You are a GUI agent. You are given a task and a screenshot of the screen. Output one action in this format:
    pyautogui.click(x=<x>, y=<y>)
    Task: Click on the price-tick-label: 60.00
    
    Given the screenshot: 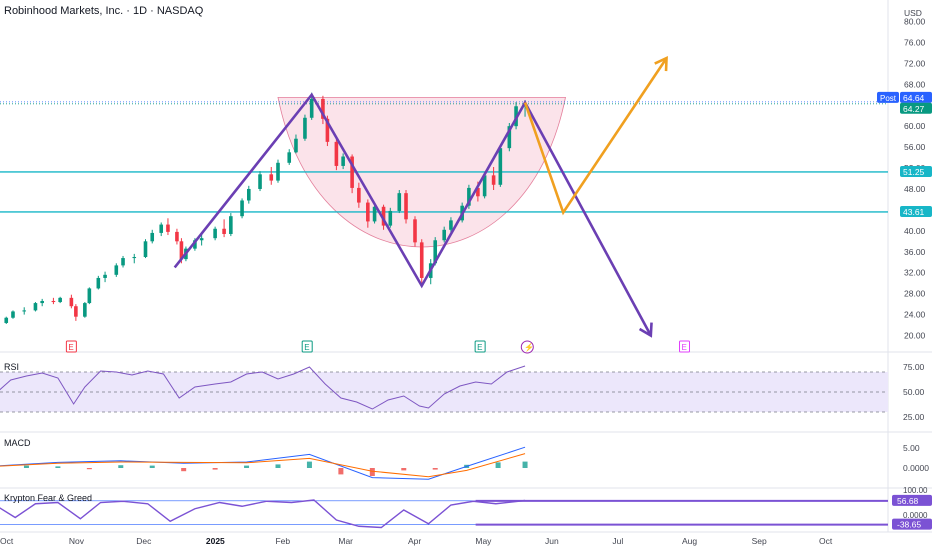 What is the action you would take?
    pyautogui.click(x=915, y=126)
    